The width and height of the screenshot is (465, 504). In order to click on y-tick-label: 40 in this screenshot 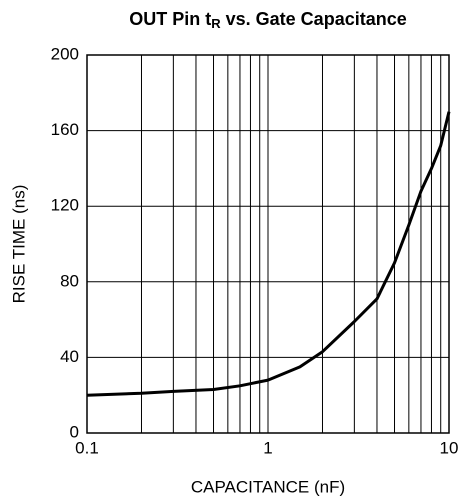, I will do `click(69, 356)`.